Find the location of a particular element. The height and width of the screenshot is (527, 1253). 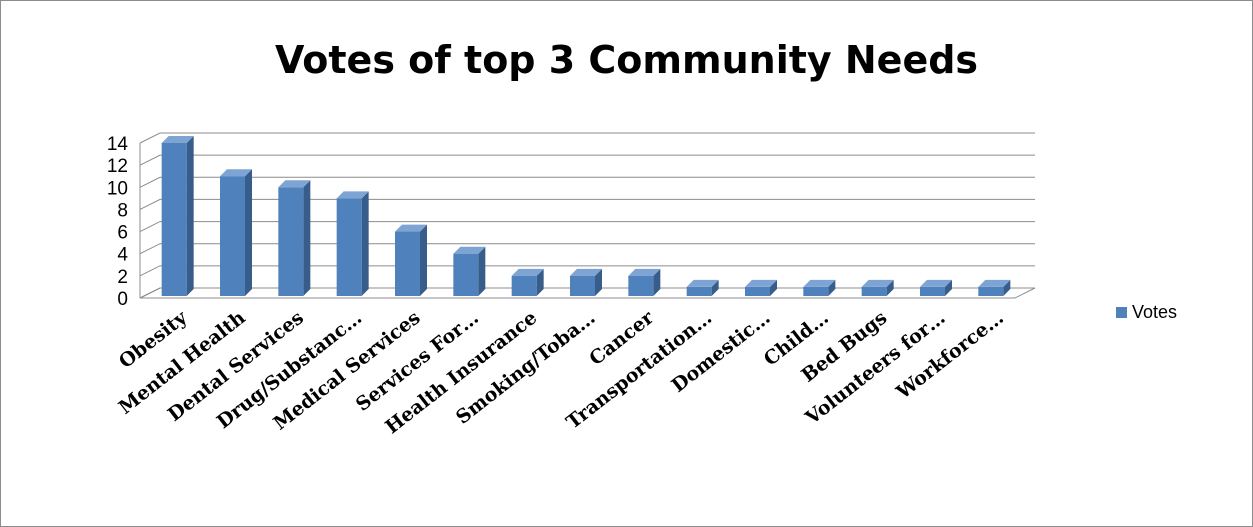

y-tick-label: 6 is located at coordinates (122, 233).